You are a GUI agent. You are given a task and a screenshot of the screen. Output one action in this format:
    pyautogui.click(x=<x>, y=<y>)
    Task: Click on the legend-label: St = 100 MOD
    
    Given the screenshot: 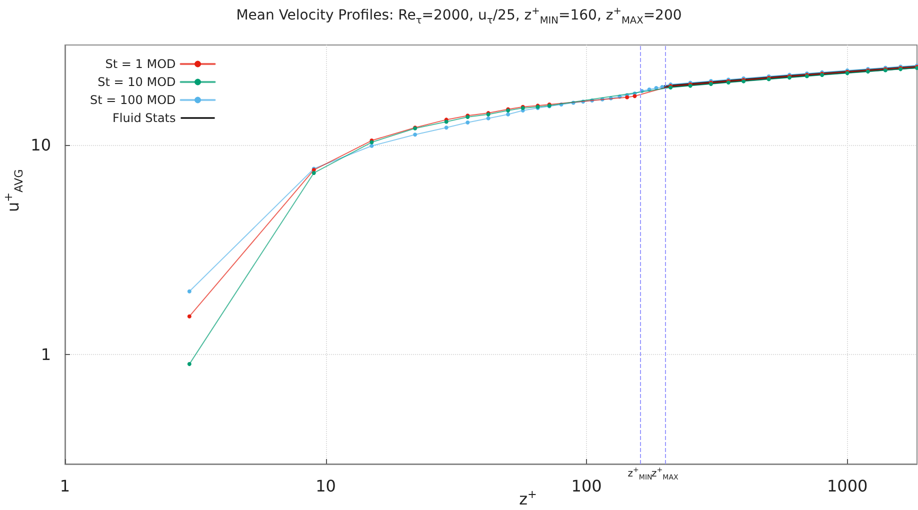 What is the action you would take?
    pyautogui.click(x=133, y=100)
    